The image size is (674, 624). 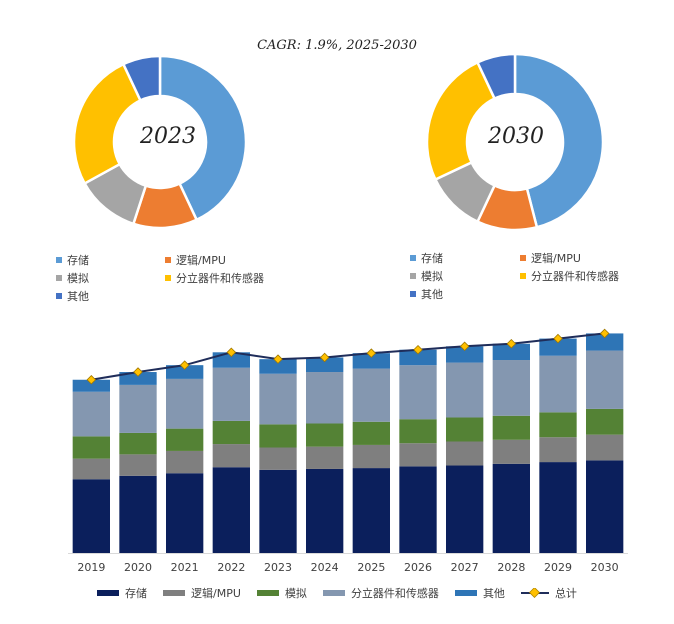 What do you see at coordinates (534, 593) in the screenshot?
I see `legend-line-marker-icon` at bounding box center [534, 593].